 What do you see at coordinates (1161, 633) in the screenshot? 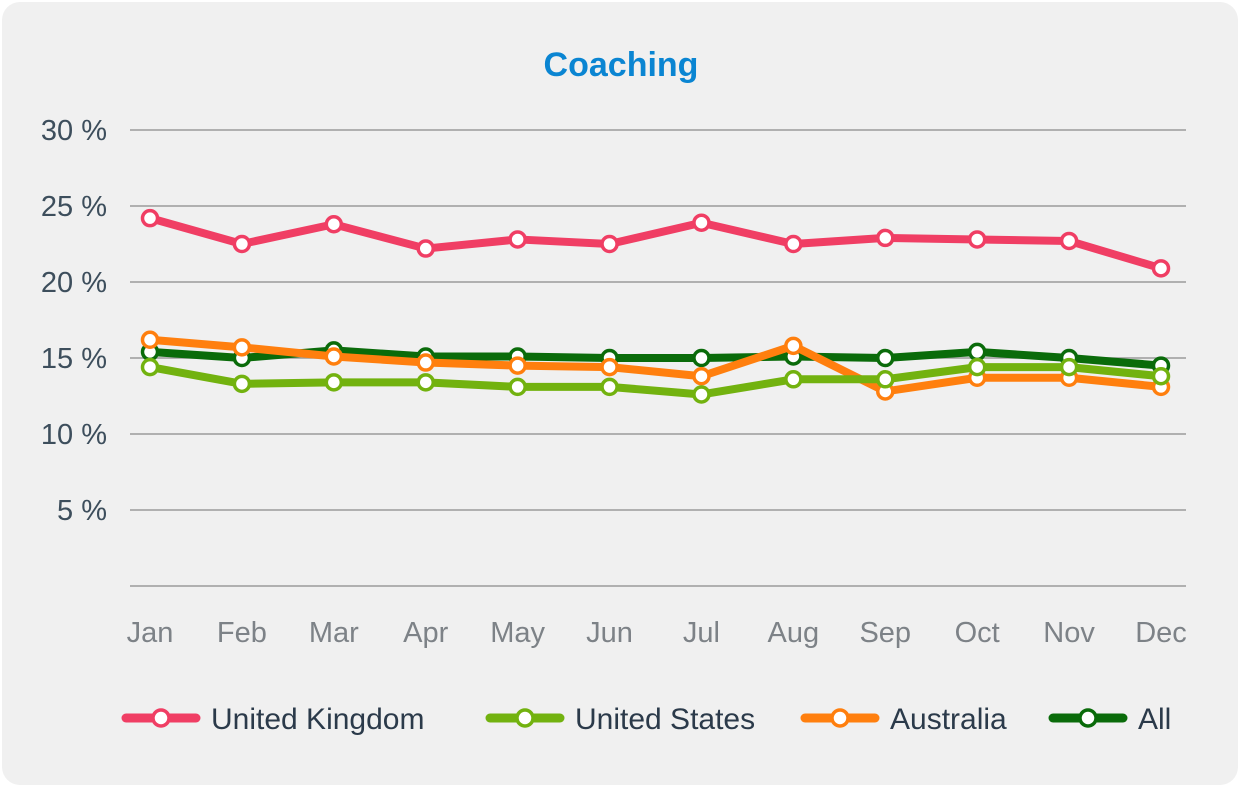
I see `x-tick-label: Dec` at bounding box center [1161, 633].